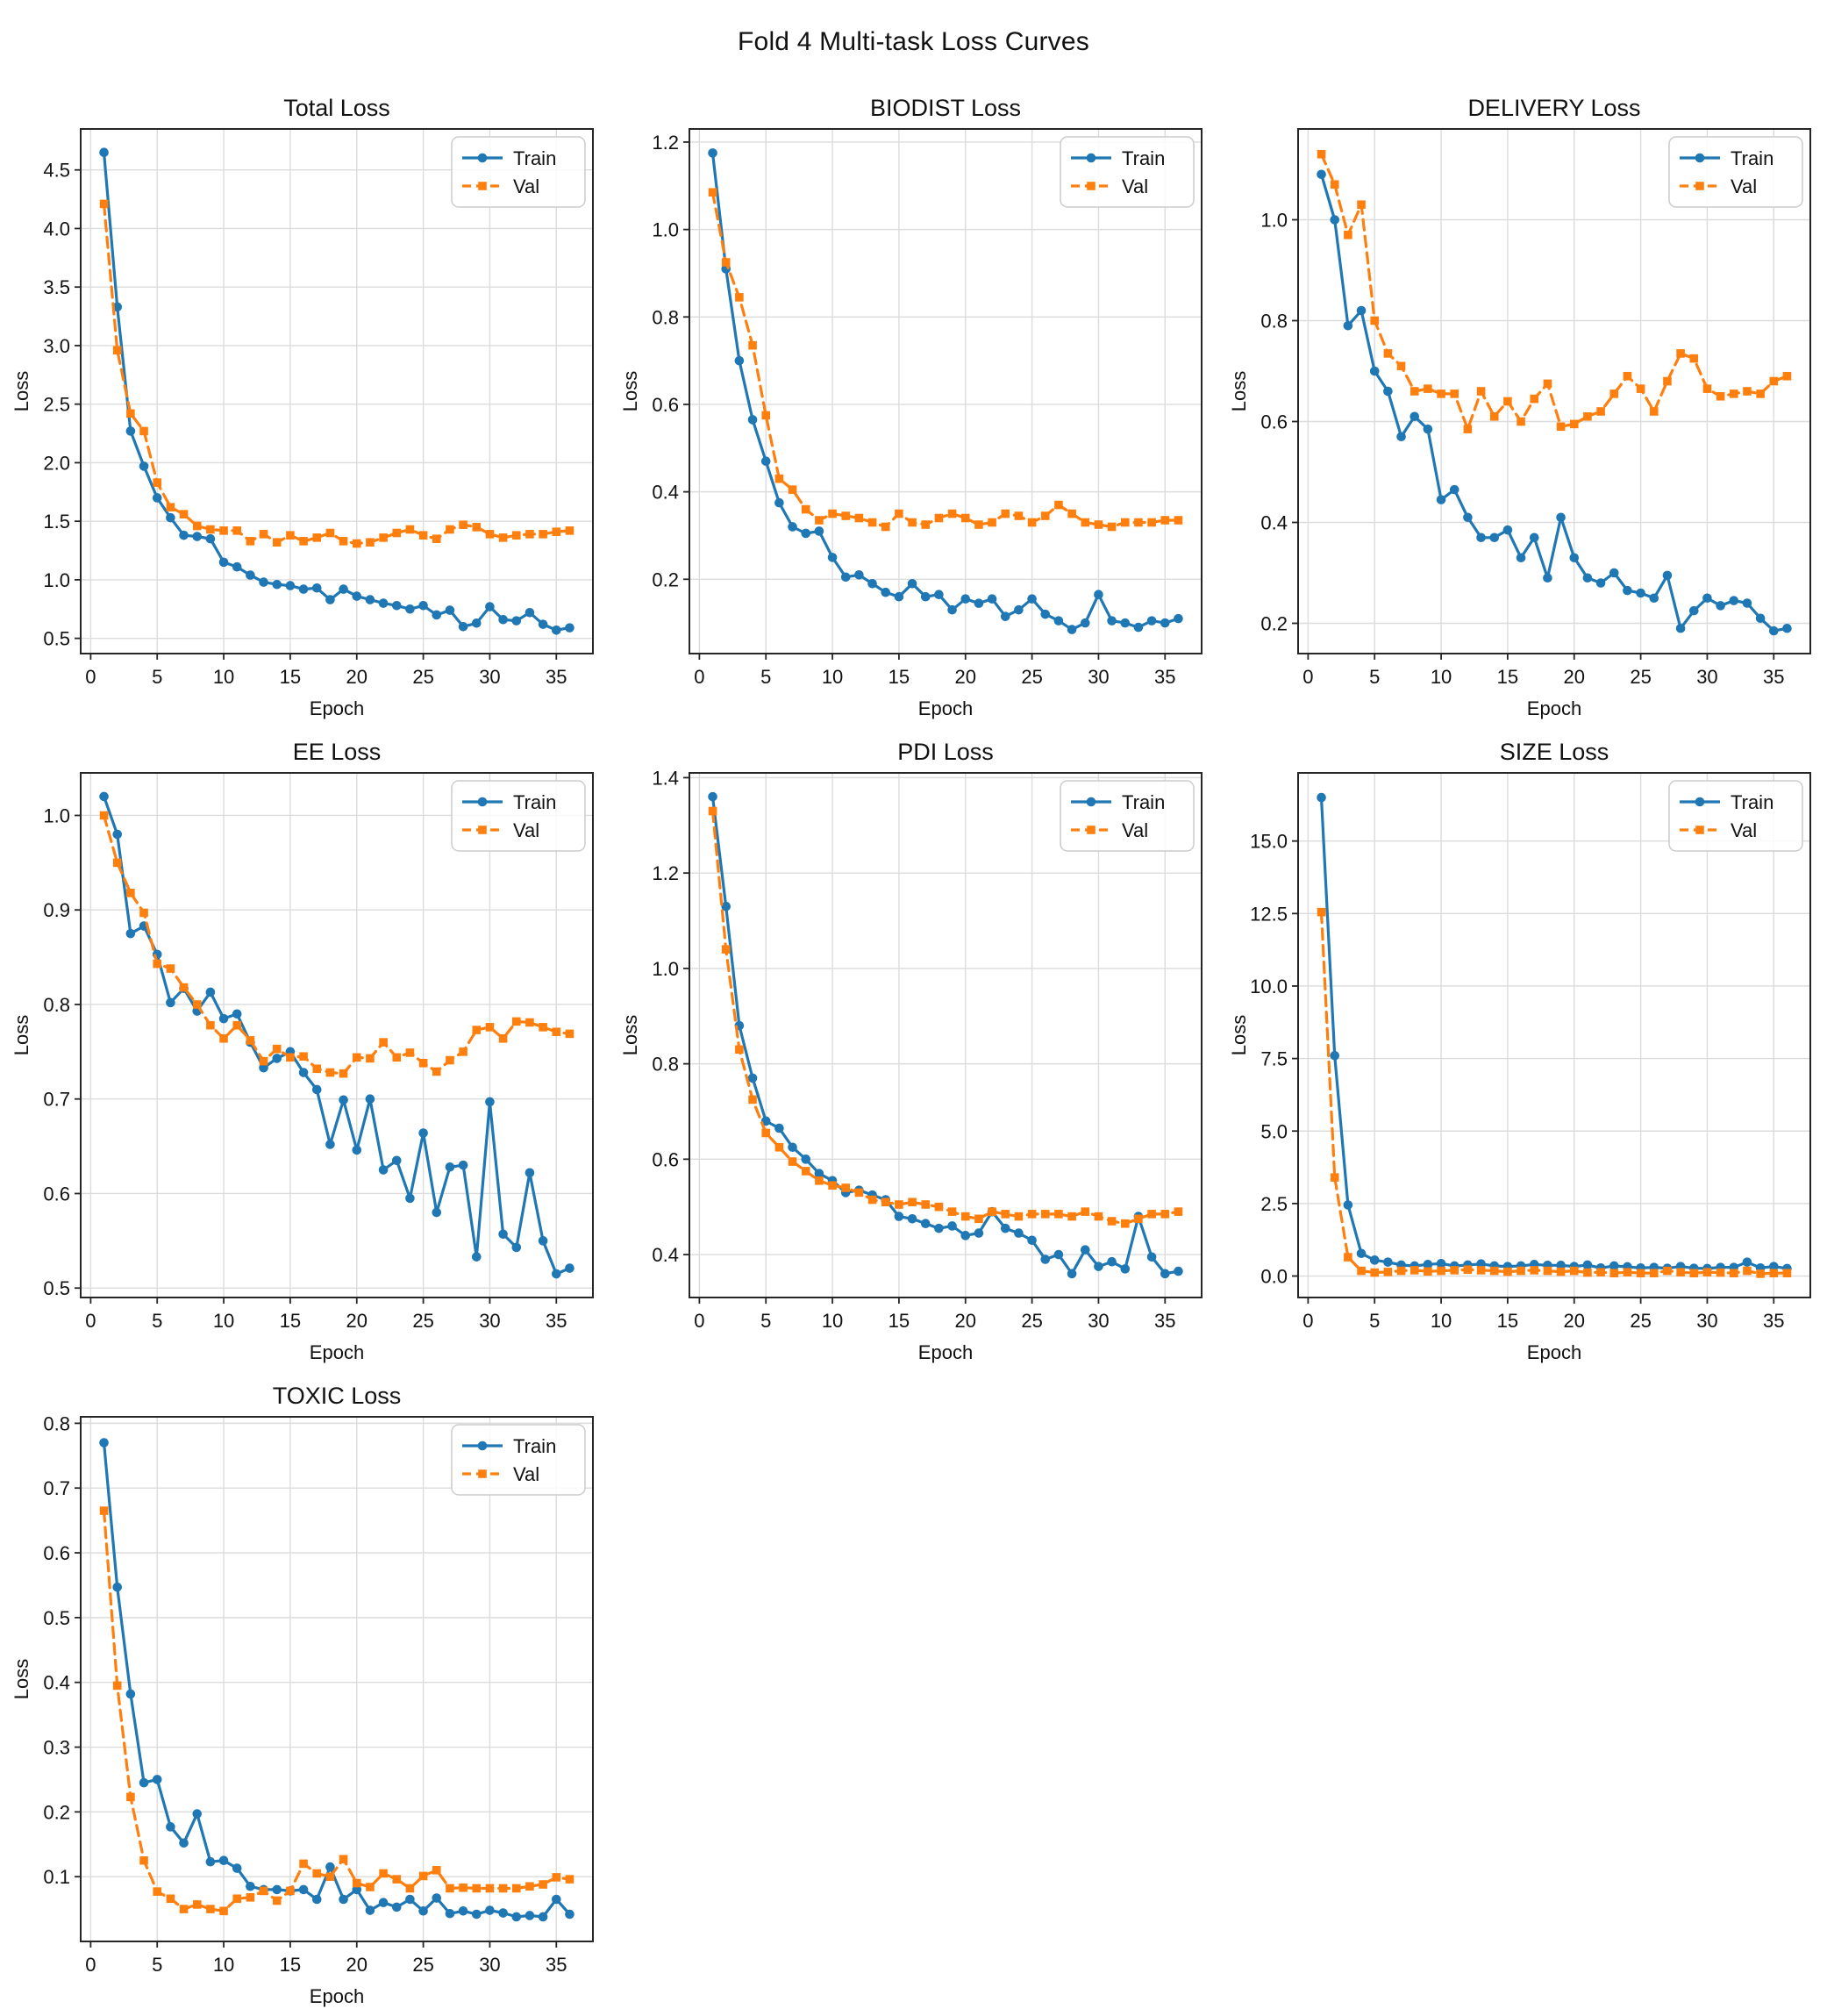 The height and width of the screenshot is (2016, 1827). Describe the element at coordinates (56, 522) in the screenshot. I see `y-tick-label: 1.5` at that location.